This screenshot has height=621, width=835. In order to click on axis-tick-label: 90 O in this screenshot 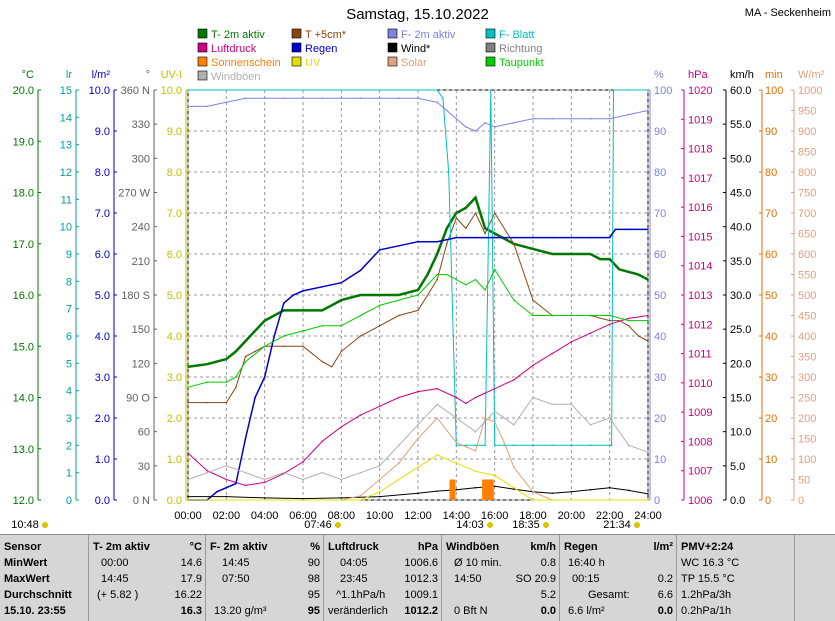, I will do `click(138, 399)`.